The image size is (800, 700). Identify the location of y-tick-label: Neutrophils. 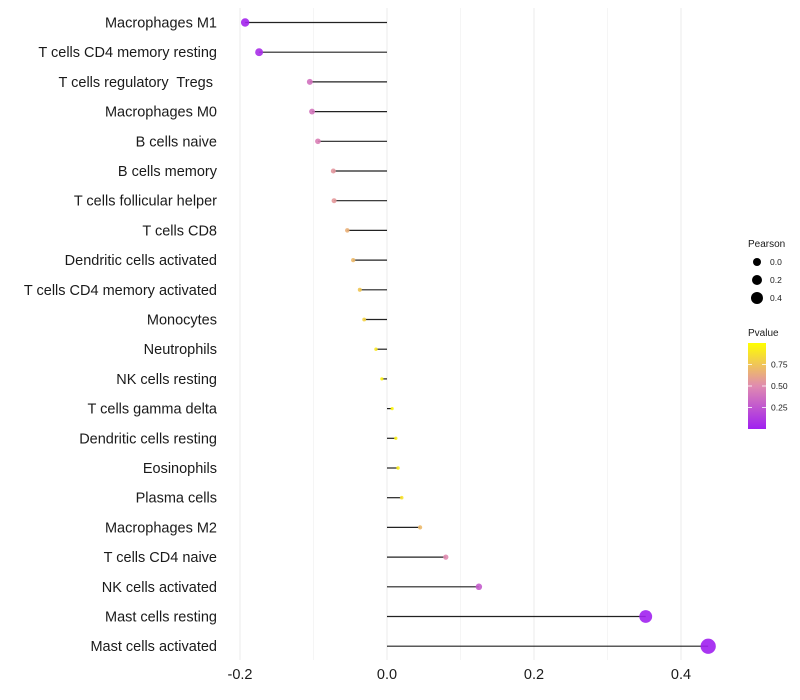
(180, 350).